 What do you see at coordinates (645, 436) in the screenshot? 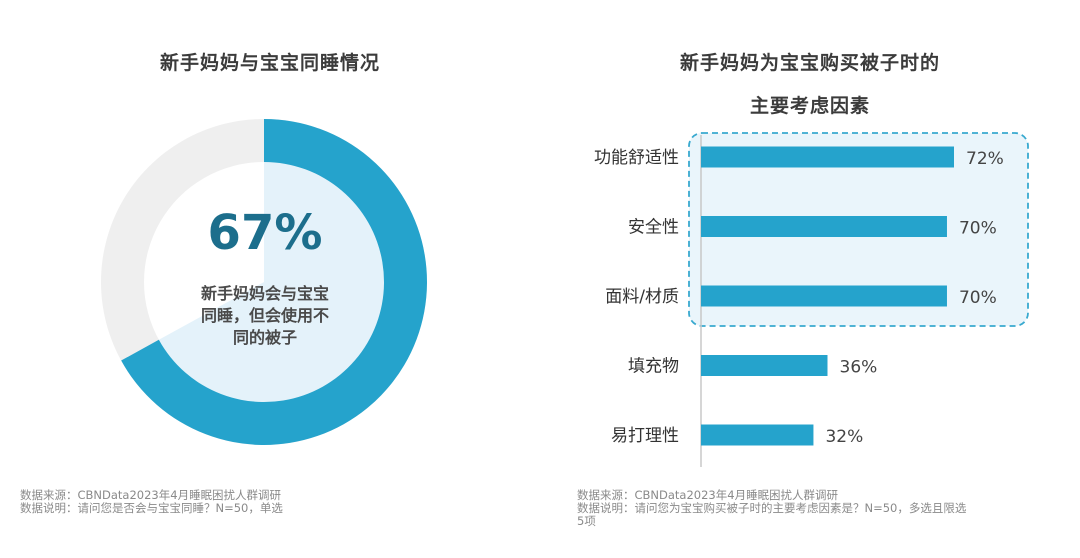
I see `category-label: 易打理性` at bounding box center [645, 436].